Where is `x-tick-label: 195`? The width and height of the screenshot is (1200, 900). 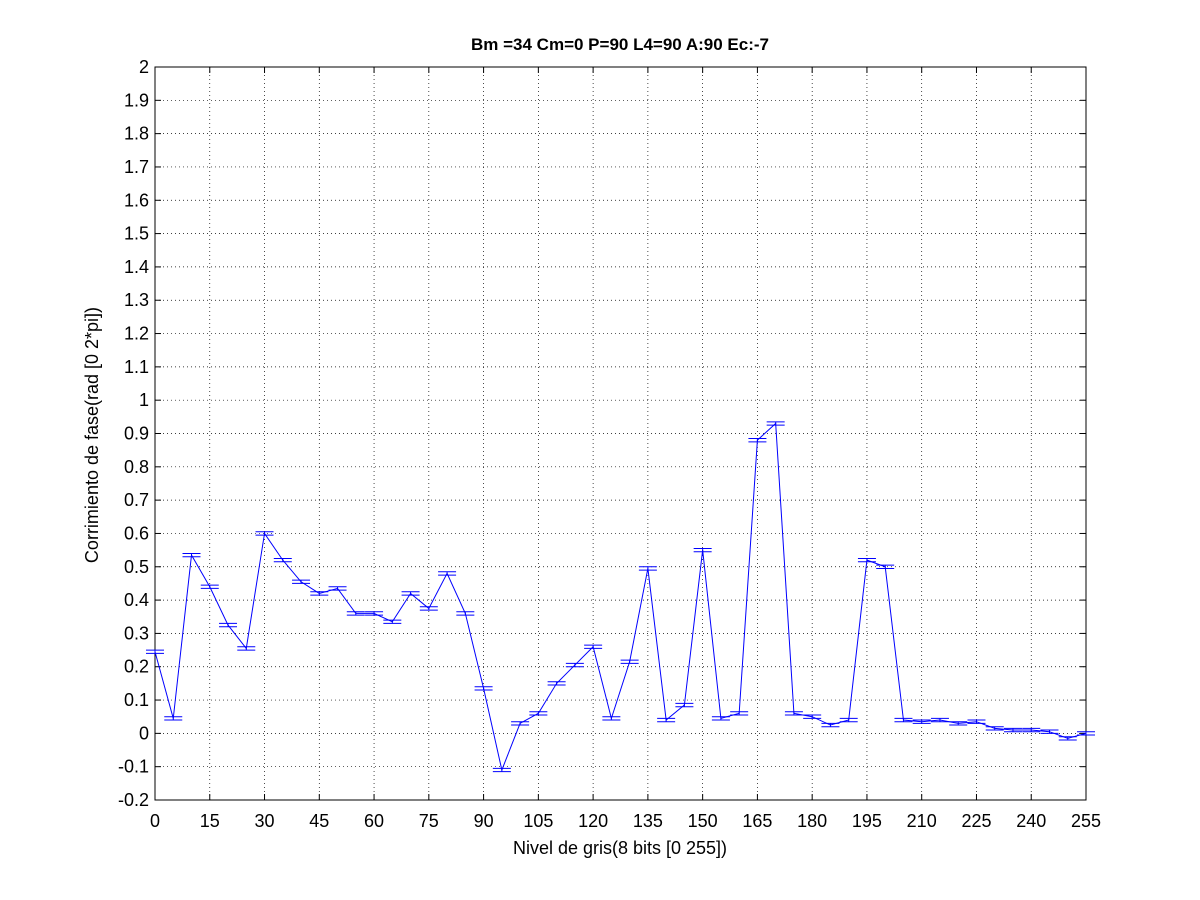
x-tick-label: 195 is located at coordinates (867, 821).